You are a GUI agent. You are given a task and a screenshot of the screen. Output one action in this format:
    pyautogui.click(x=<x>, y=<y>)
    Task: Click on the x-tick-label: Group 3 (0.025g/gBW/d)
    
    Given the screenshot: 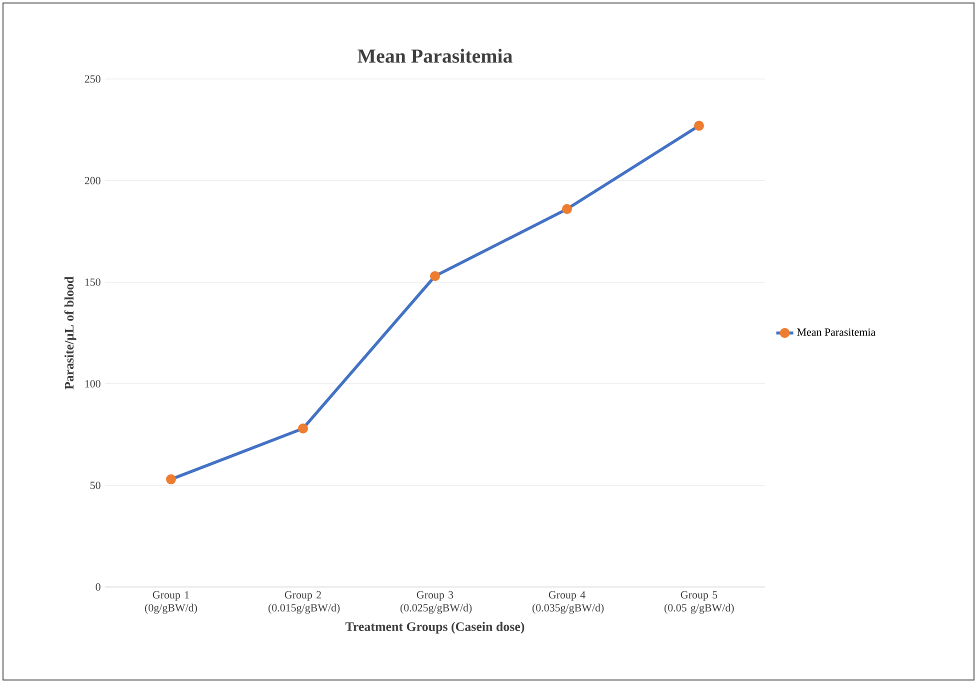 What is the action you would take?
    pyautogui.click(x=436, y=602)
    